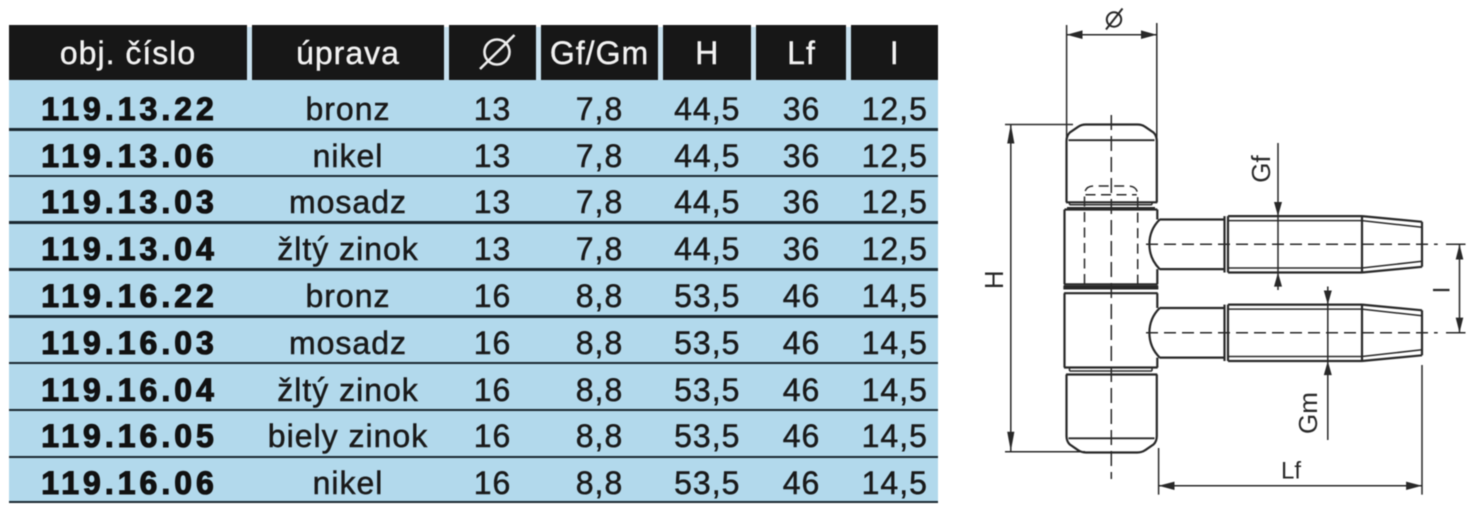 This screenshot has width=1477, height=518. What do you see at coordinates (1291, 471) in the screenshot?
I see `svg-text: Lf` at bounding box center [1291, 471].